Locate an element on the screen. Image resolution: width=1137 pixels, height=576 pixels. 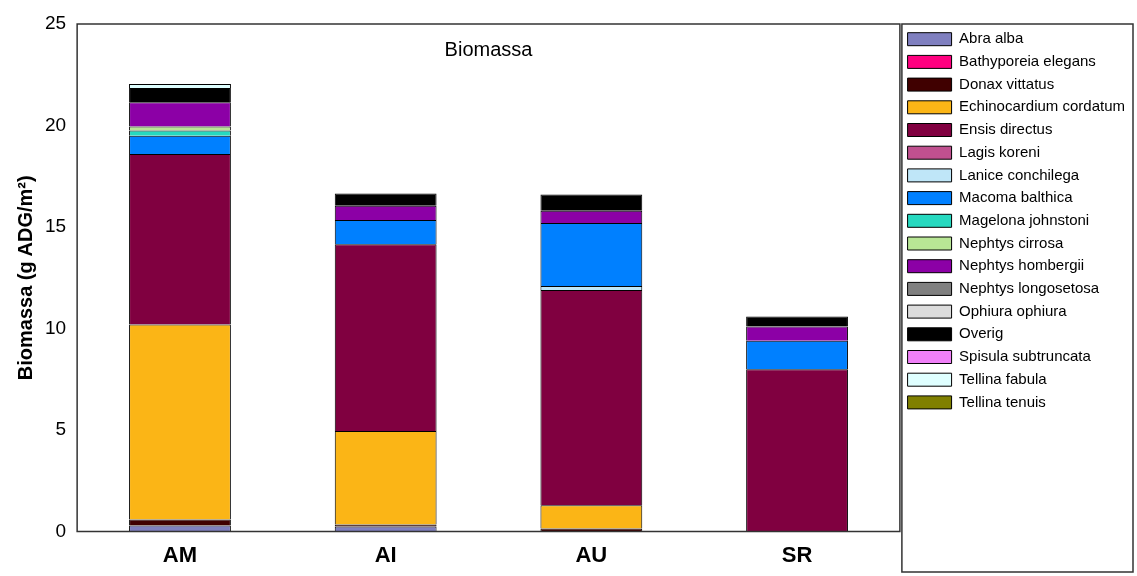
legend-label: Lanice conchilega is located at coordinates (1019, 174).